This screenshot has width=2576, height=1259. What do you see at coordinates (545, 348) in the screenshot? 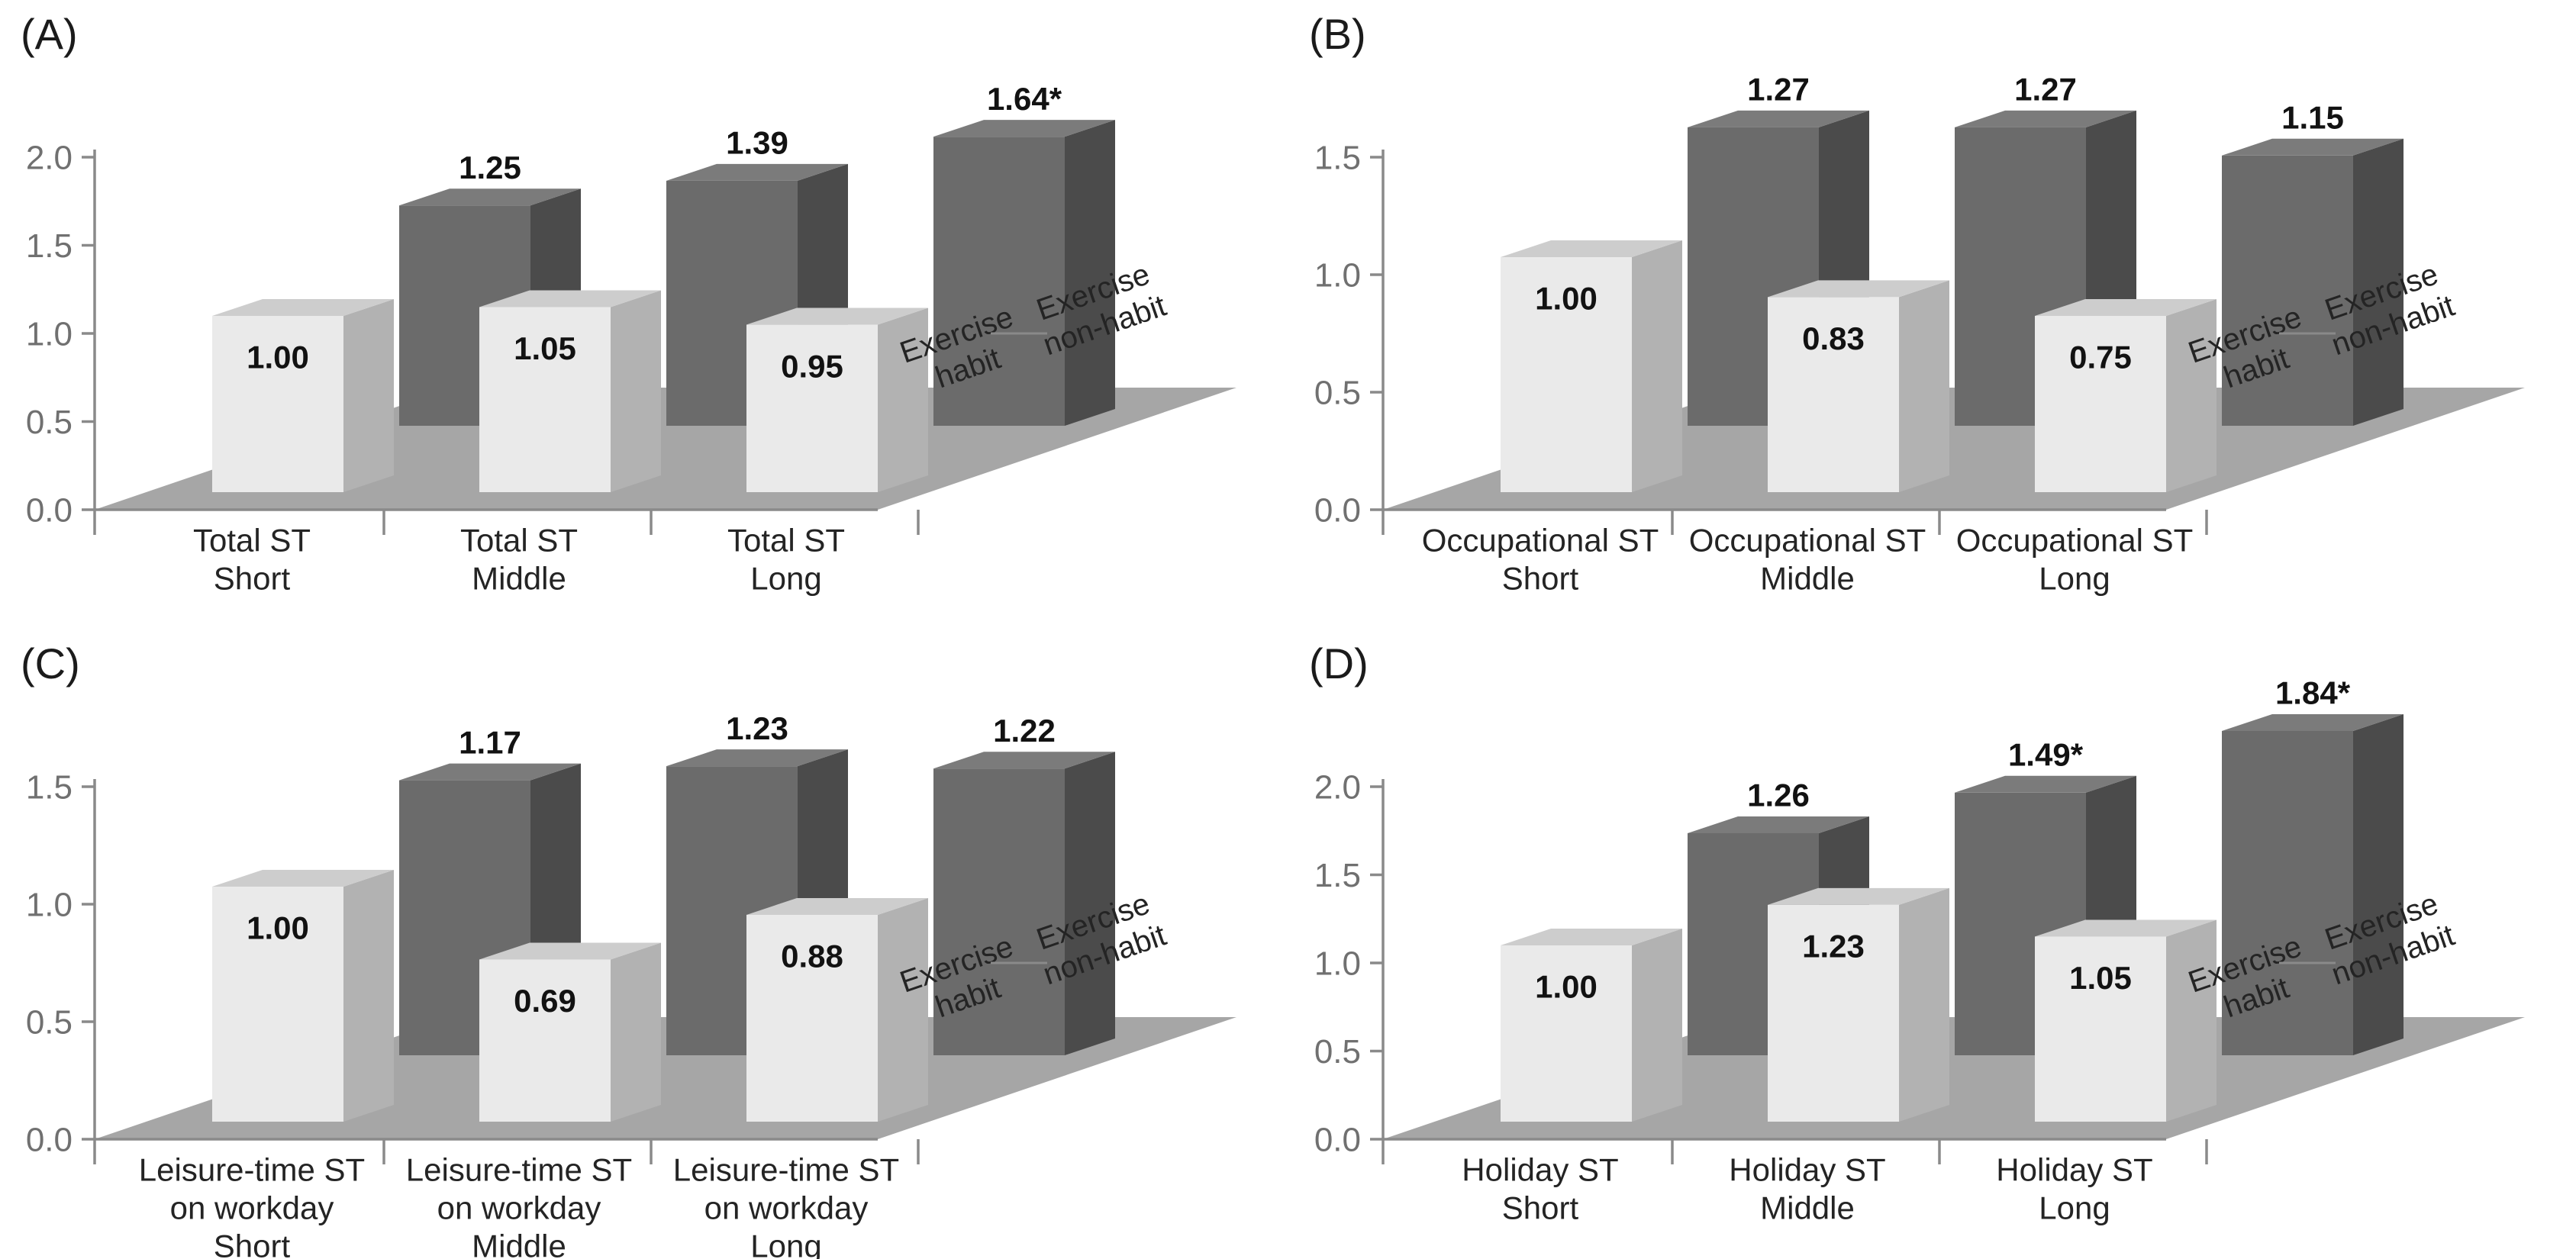
I see `habit-value-label: 1.05` at bounding box center [545, 348].